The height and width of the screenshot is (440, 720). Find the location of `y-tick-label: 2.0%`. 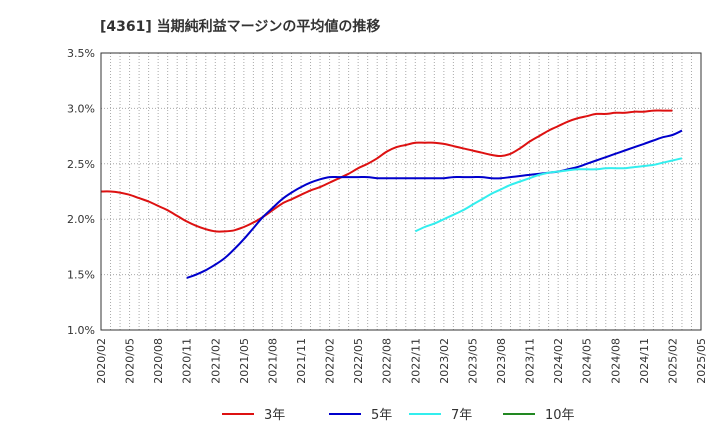

y-tick-label: 2.0% is located at coordinates (81, 219).